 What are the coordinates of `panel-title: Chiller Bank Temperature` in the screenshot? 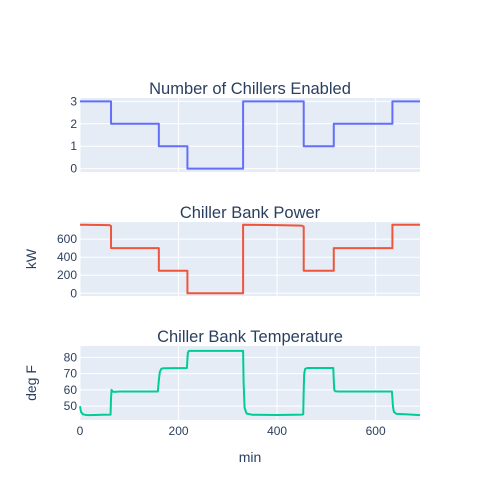 It's located at (250, 337).